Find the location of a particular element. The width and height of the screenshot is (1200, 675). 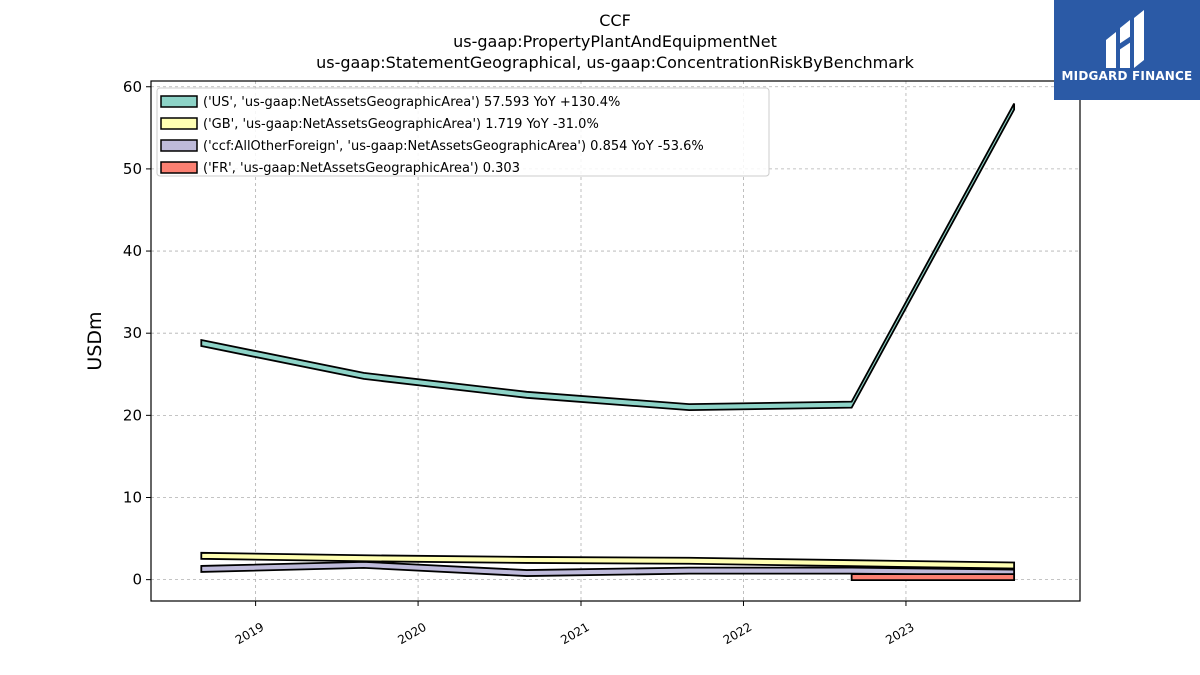

series-ribbon is located at coordinates (933, 577).